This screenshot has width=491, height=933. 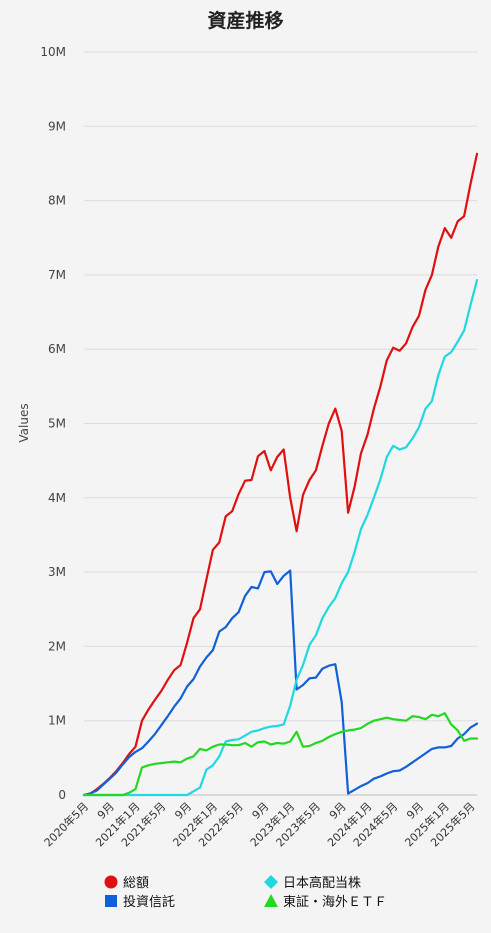 What do you see at coordinates (136, 883) in the screenshot?
I see `legend-entry-label: 総額` at bounding box center [136, 883].